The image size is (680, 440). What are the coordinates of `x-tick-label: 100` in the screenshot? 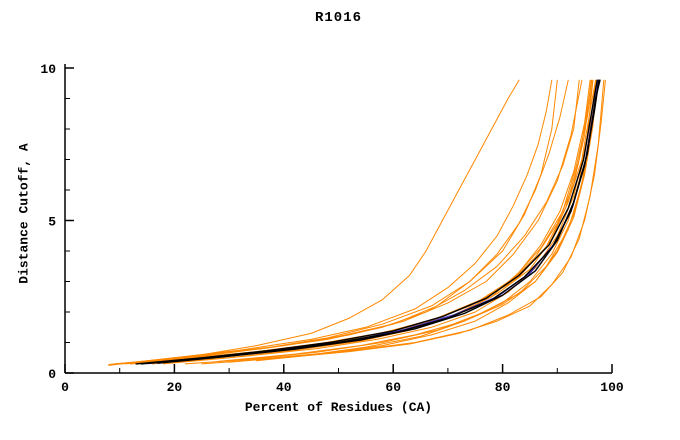 It's located at (612, 387).